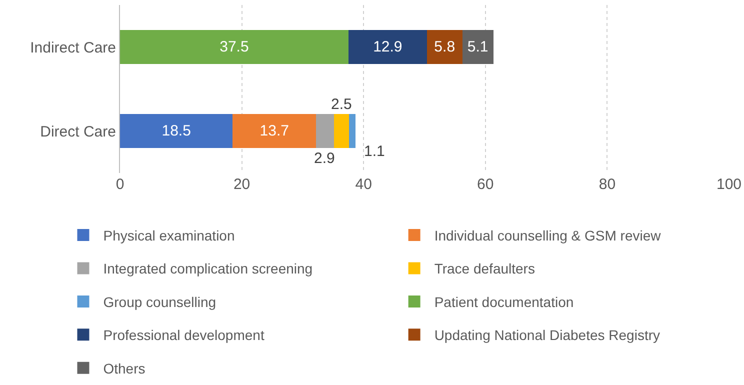 This screenshot has width=744, height=385. Describe the element at coordinates (73, 47) in the screenshot. I see `y-tick-label: Indirect Care` at that location.